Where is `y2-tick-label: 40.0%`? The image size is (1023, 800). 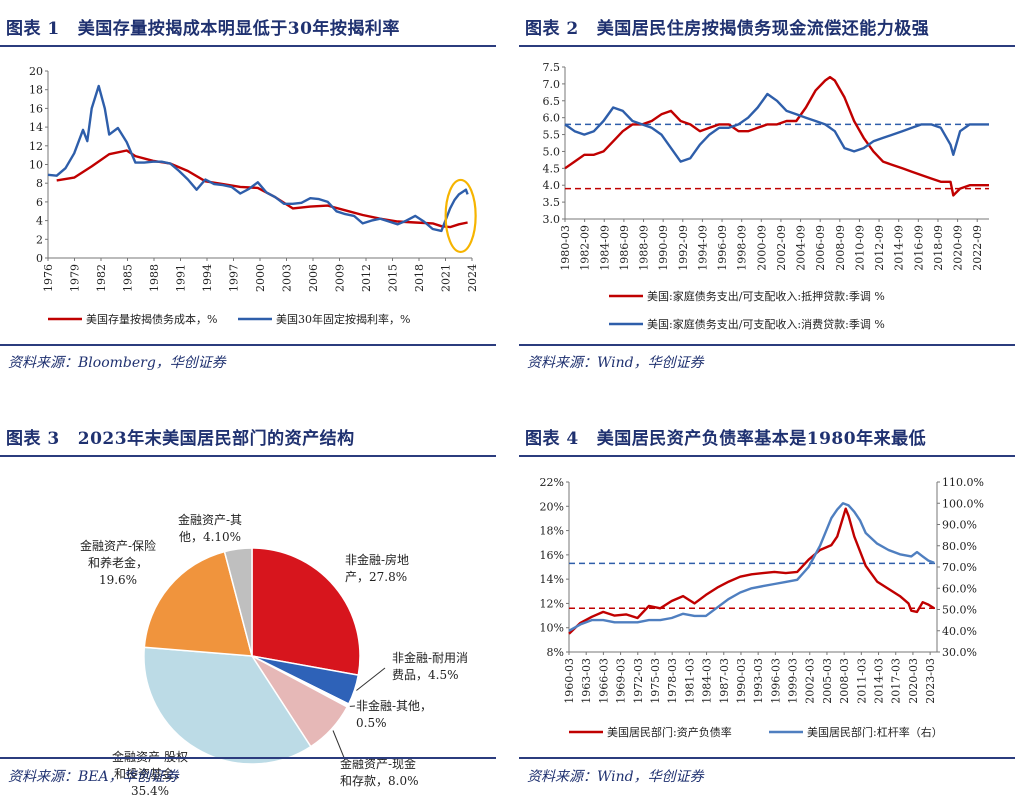
y2-tick-label: 40.0% is located at coordinates (959, 631).